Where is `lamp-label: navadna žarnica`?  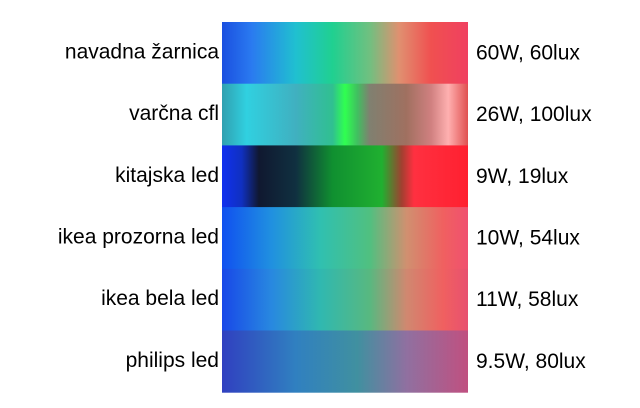 lamp-label: navadna žarnica is located at coordinates (142, 51).